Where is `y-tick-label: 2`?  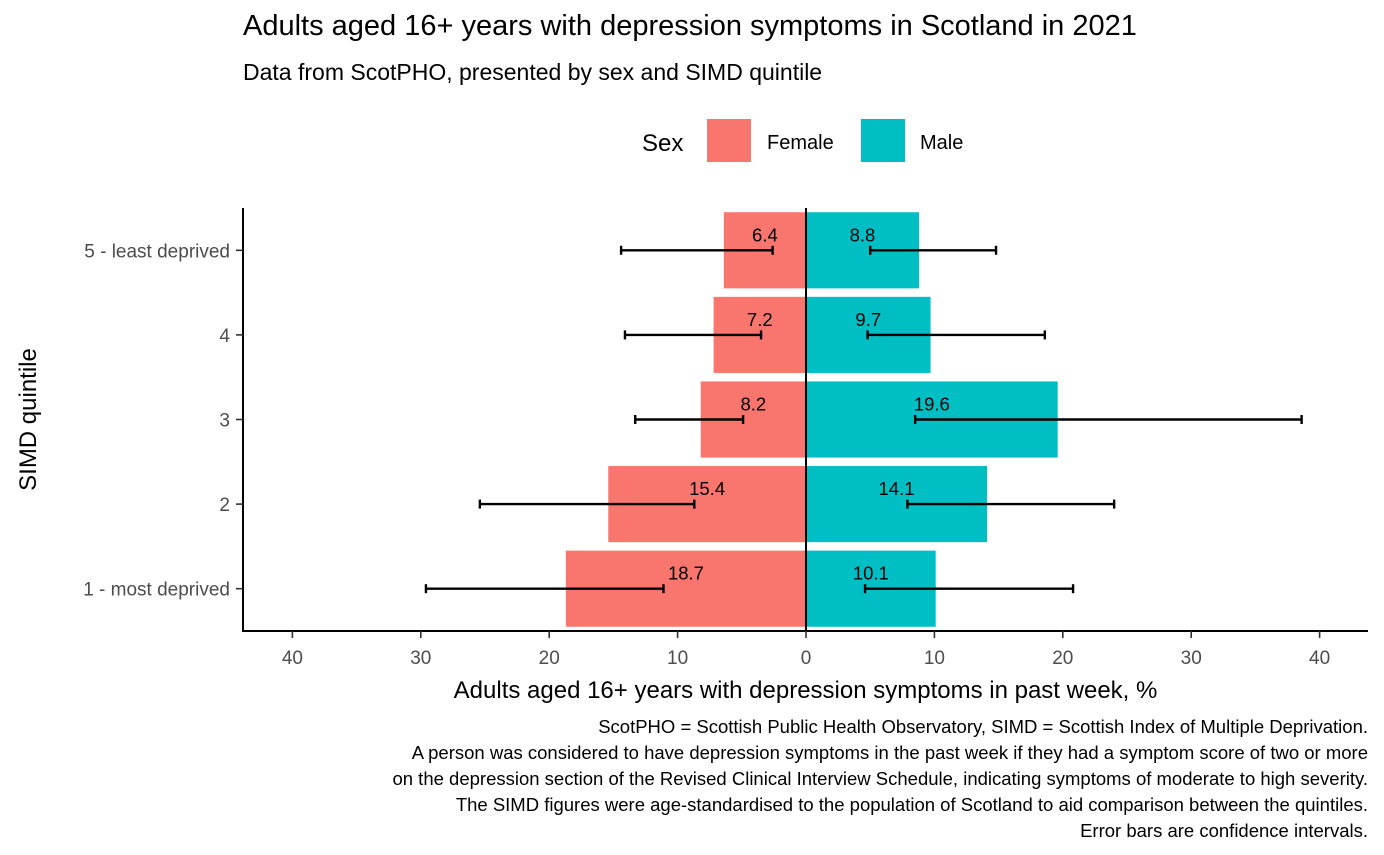 y-tick-label: 2 is located at coordinates (224, 505).